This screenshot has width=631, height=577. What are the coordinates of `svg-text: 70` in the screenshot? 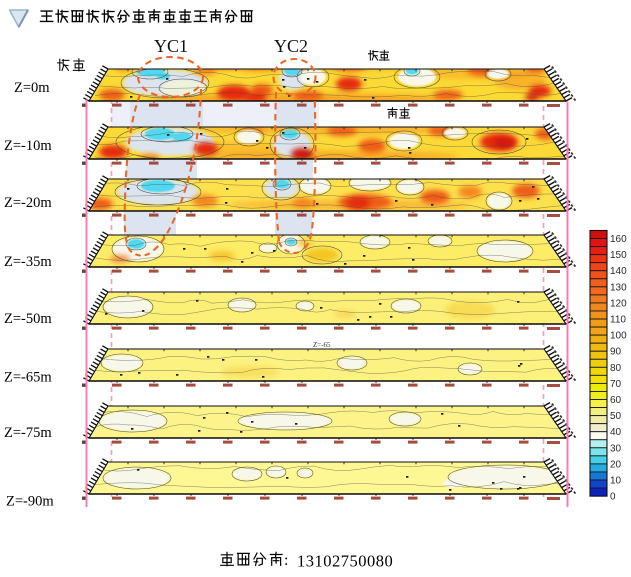 It's located at (616, 384).